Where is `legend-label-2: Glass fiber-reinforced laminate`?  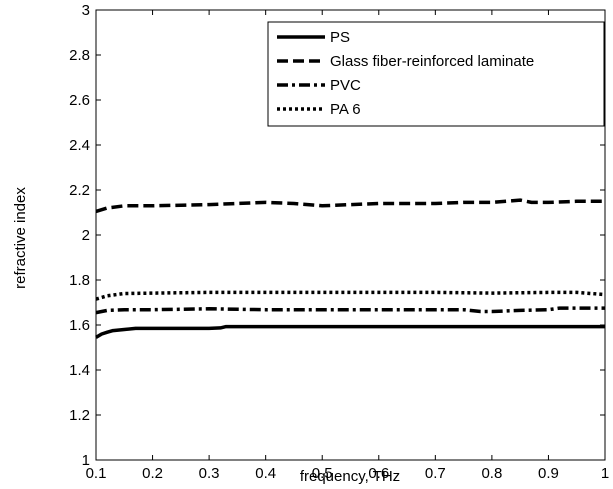 legend-label-2: Glass fiber-reinforced laminate is located at coordinates (432, 61).